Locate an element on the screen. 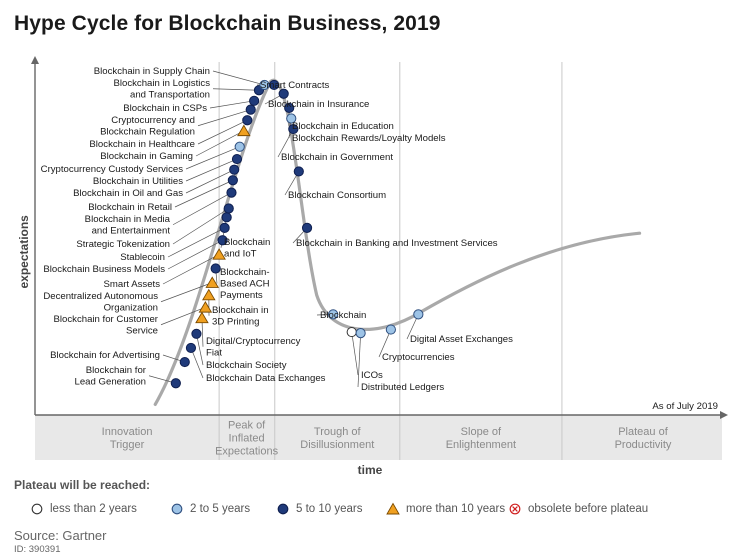 Image resolution: width=740 pixels, height=560 pixels. phase-label: Inflated is located at coordinates (247, 439).